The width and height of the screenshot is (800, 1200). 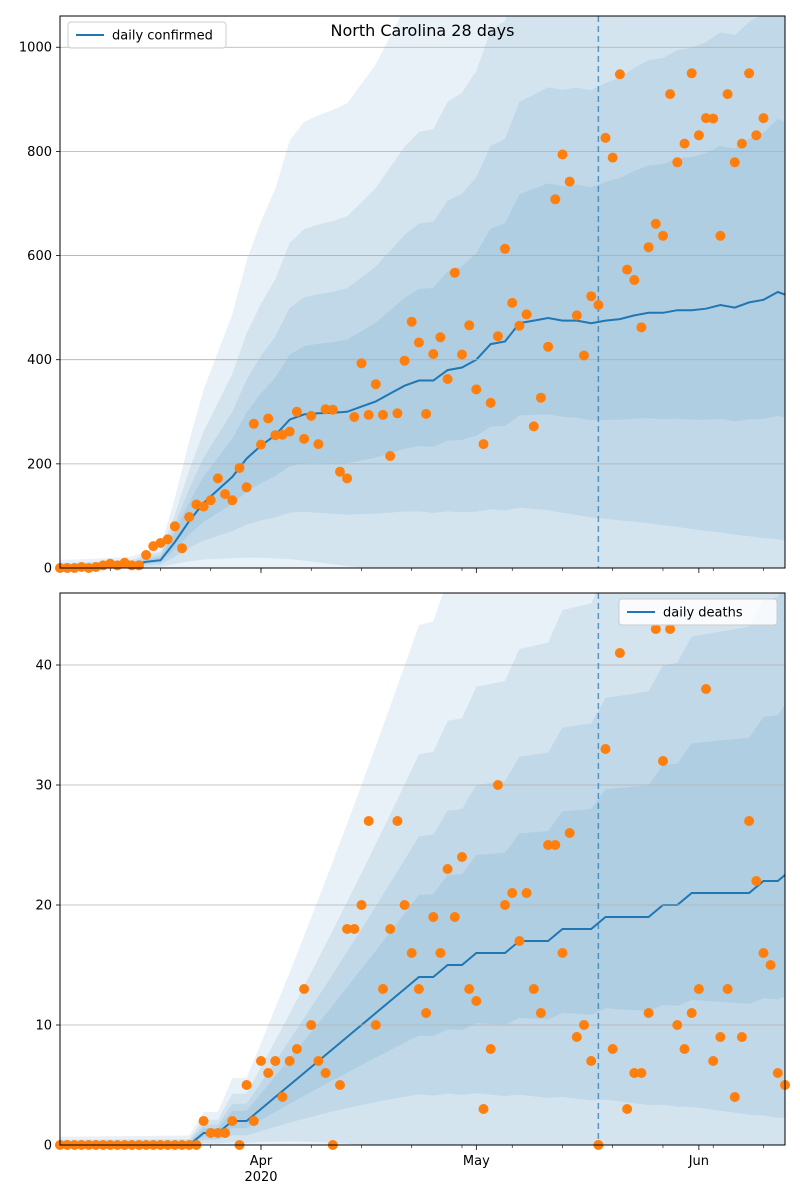 I want to click on y-tick-label: 30, so click(x=43, y=786).